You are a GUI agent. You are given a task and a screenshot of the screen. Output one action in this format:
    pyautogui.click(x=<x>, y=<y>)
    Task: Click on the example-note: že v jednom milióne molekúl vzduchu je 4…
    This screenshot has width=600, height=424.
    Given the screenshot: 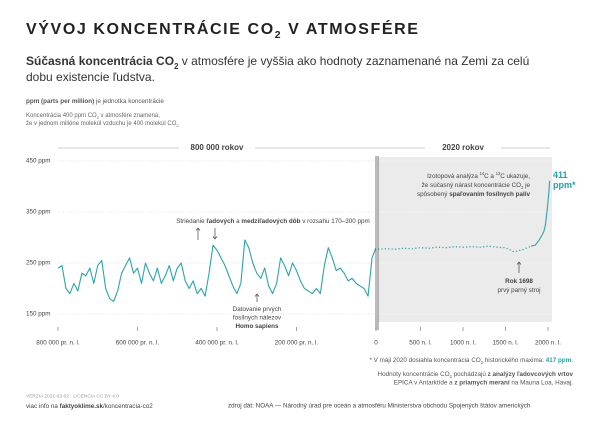 What is the action you would take?
    pyautogui.click(x=102, y=124)
    